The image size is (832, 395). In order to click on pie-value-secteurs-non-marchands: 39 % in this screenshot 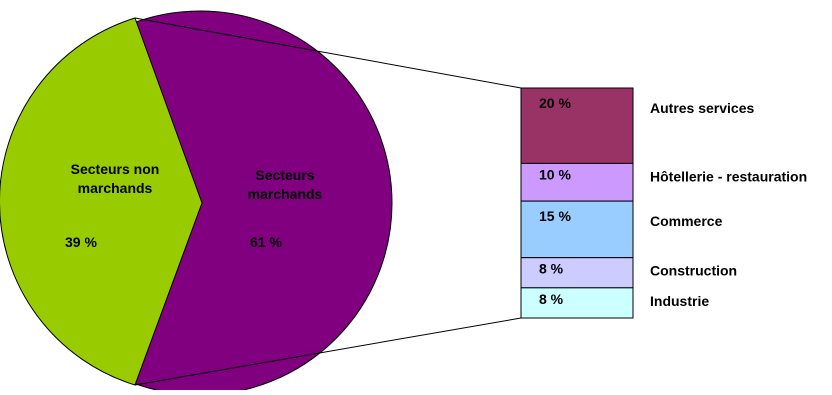, I will do `click(81, 242)`.